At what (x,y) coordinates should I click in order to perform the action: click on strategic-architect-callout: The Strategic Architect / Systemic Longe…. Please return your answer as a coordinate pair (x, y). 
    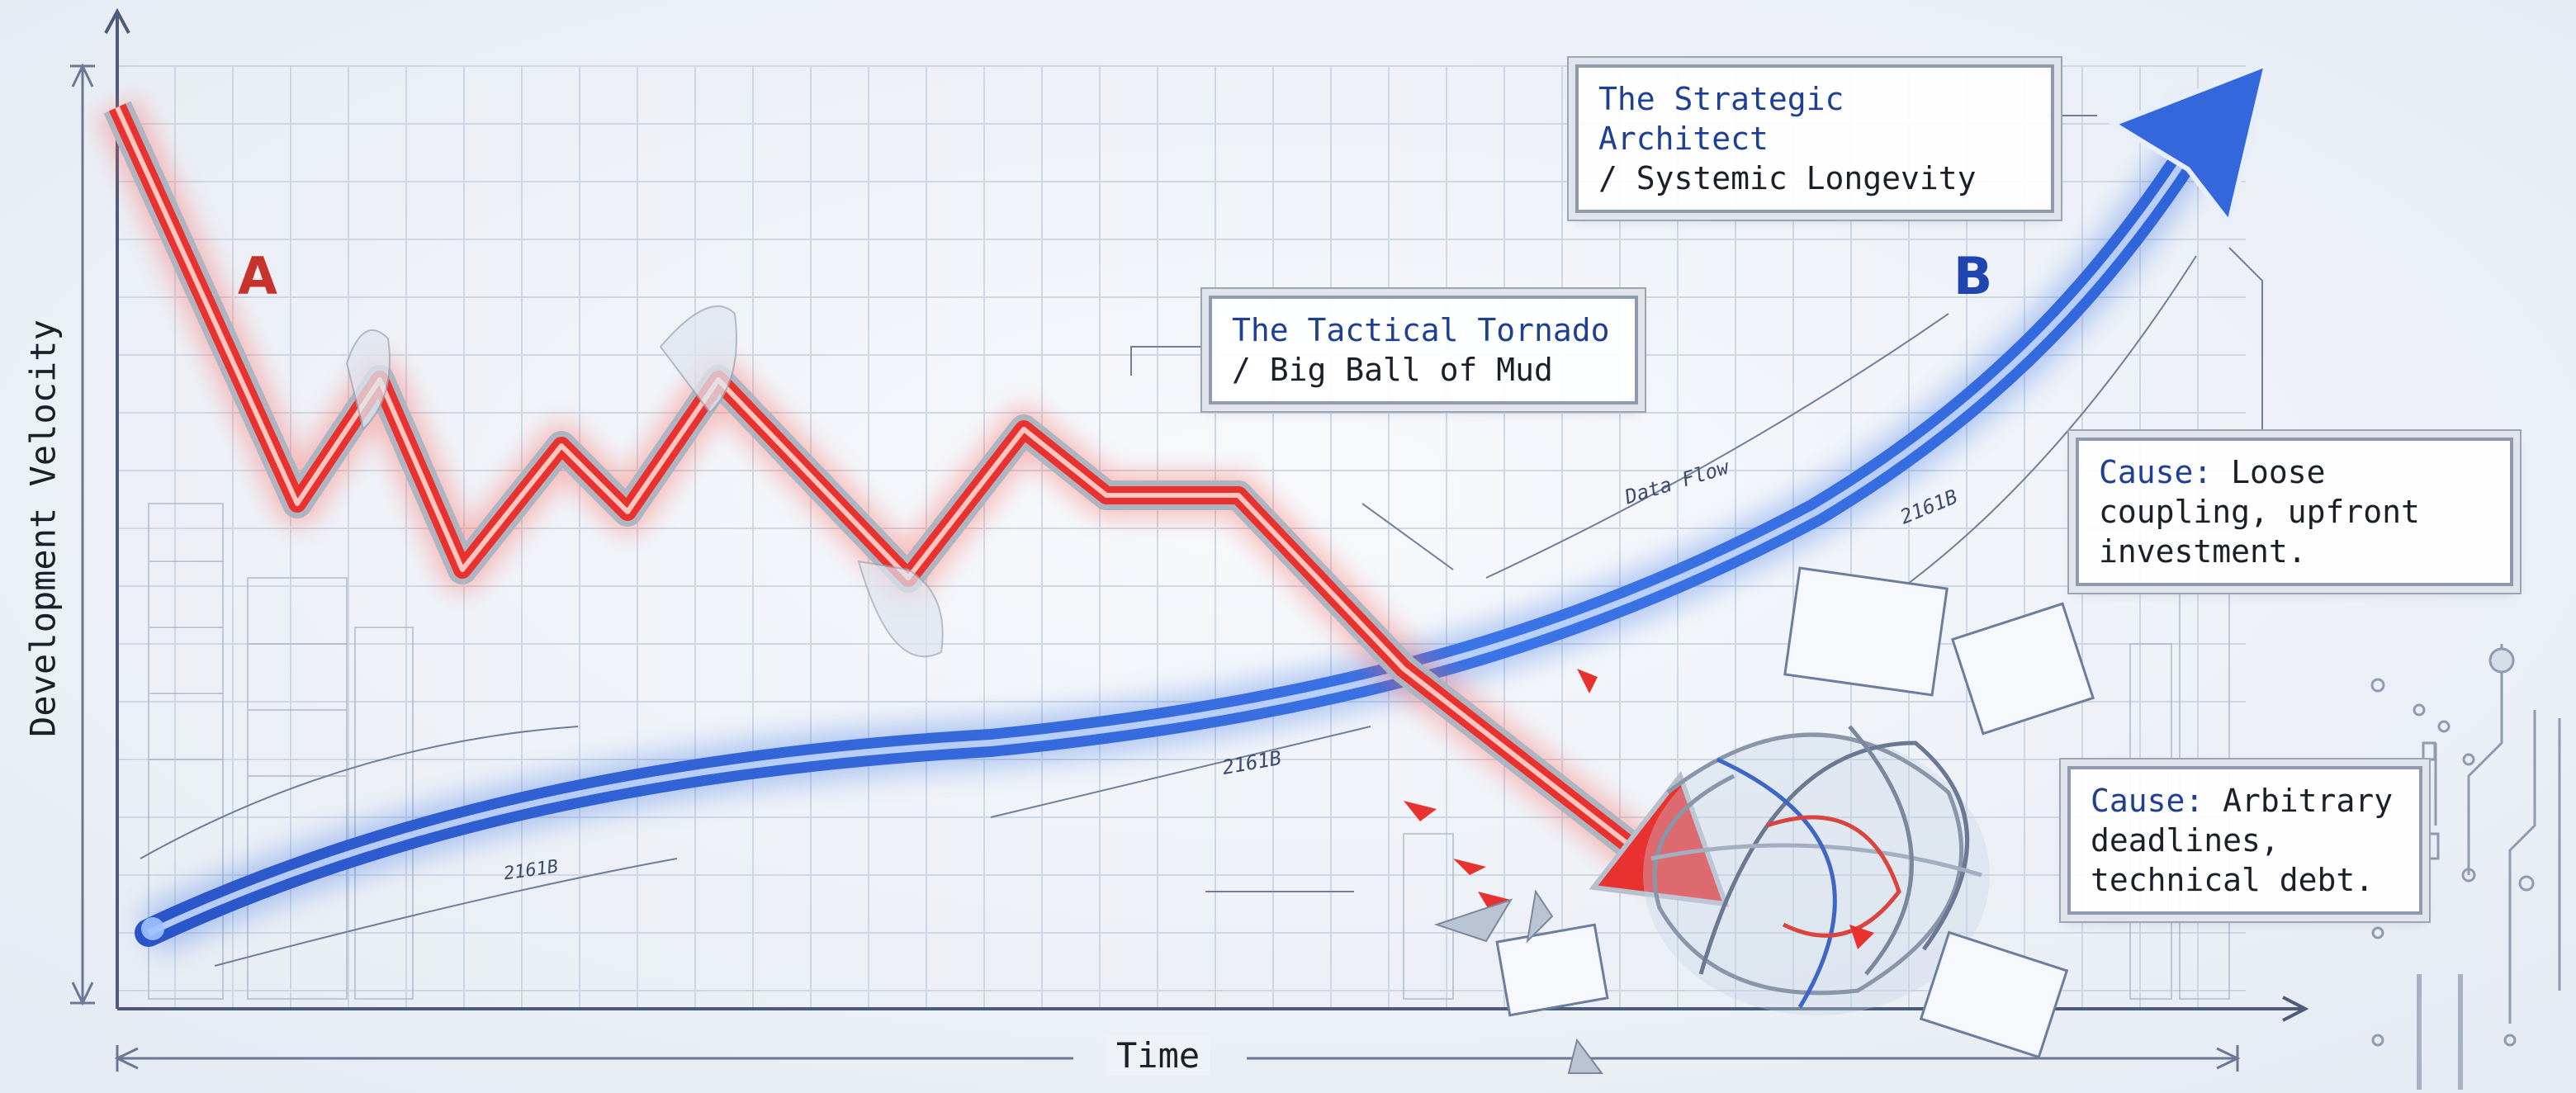
    Looking at the image, I should click on (1814, 139).